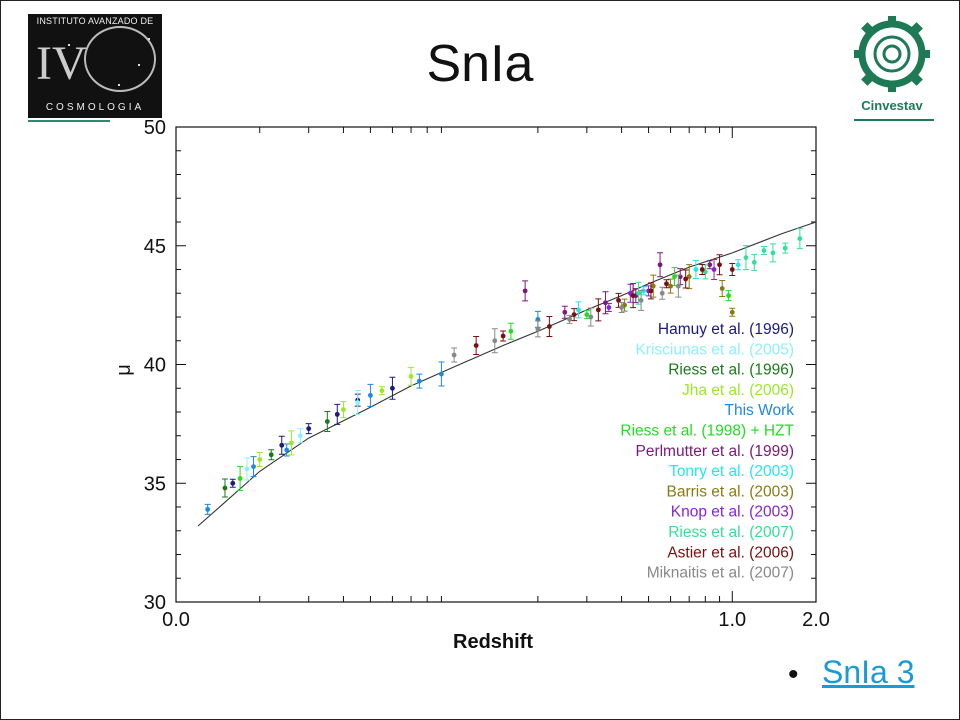 The width and height of the screenshot is (960, 720). I want to click on x-tick-label: 0.0, so click(176, 620).